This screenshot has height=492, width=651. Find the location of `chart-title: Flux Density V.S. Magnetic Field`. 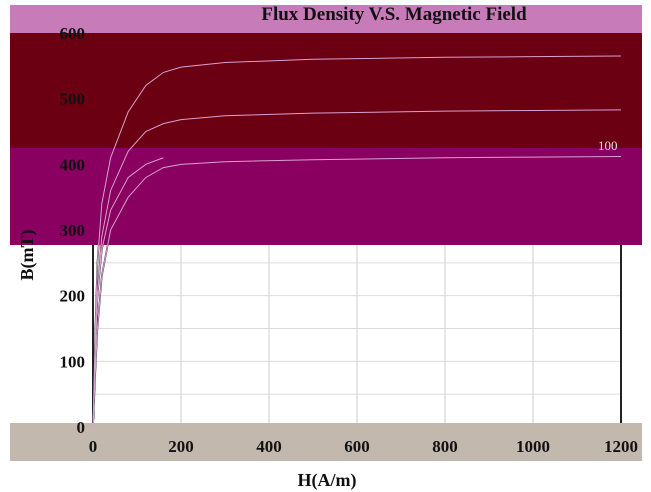

chart-title: Flux Density V.S. Magnetic Field is located at coordinates (394, 14).